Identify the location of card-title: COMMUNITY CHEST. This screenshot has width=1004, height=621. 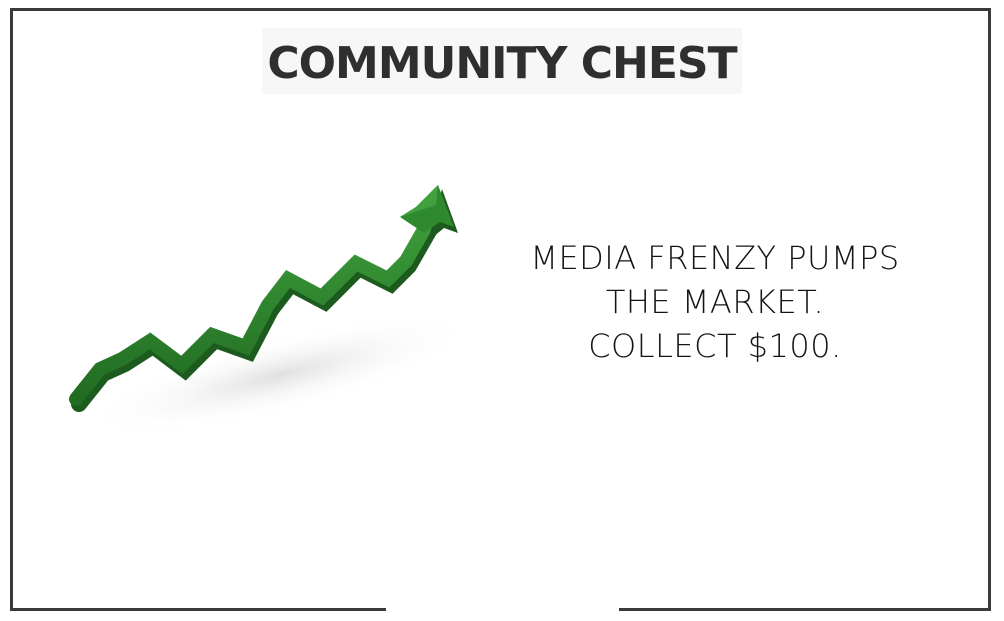
(502, 63).